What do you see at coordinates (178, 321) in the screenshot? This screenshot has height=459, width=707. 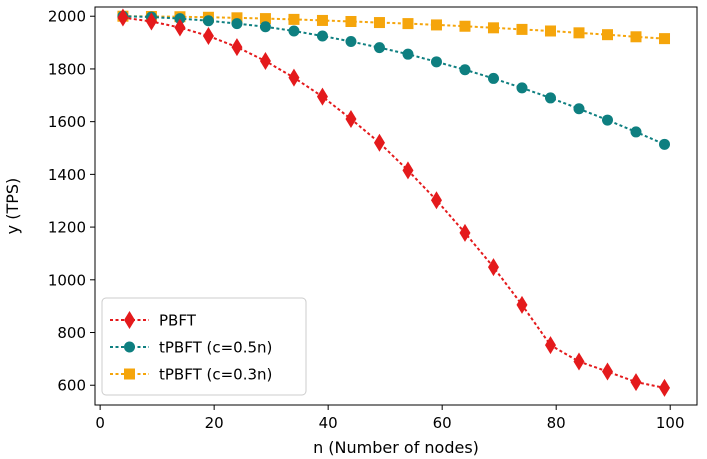 I see `legend-label: PBFT` at bounding box center [178, 321].